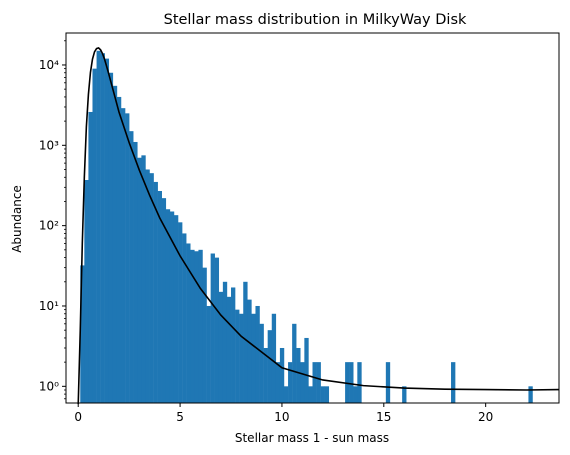 The image size is (570, 455). I want to click on x-tick-label: 15, so click(383, 417).